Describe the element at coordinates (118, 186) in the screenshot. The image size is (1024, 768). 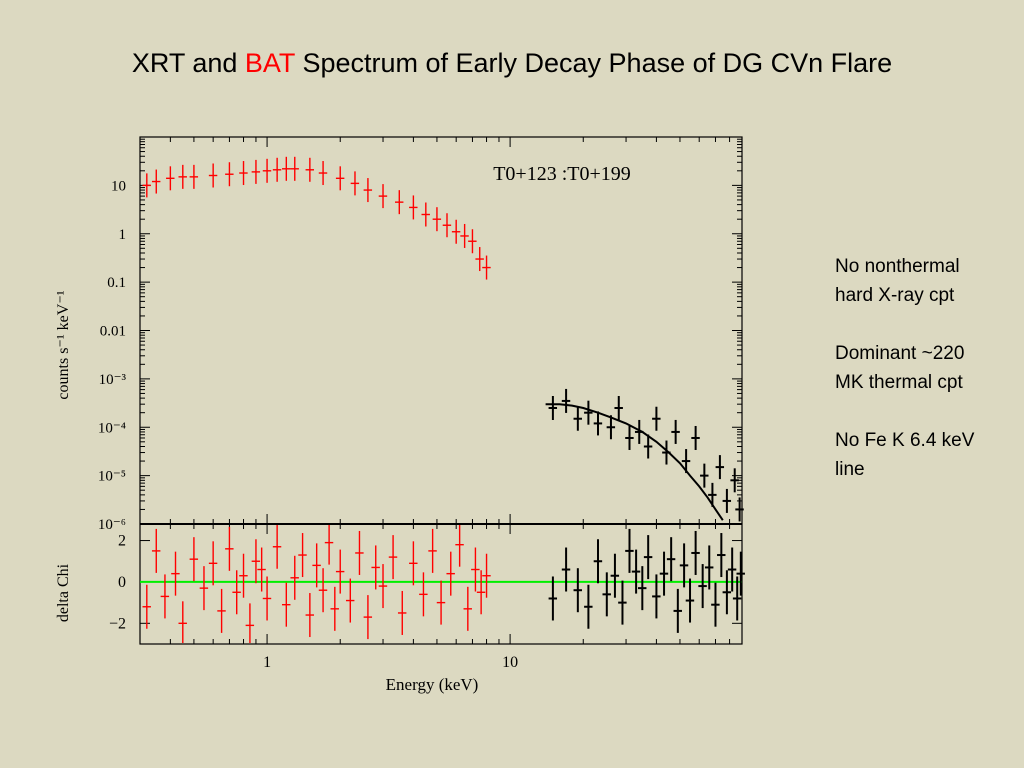
I see `y-tick-label: 10` at that location.